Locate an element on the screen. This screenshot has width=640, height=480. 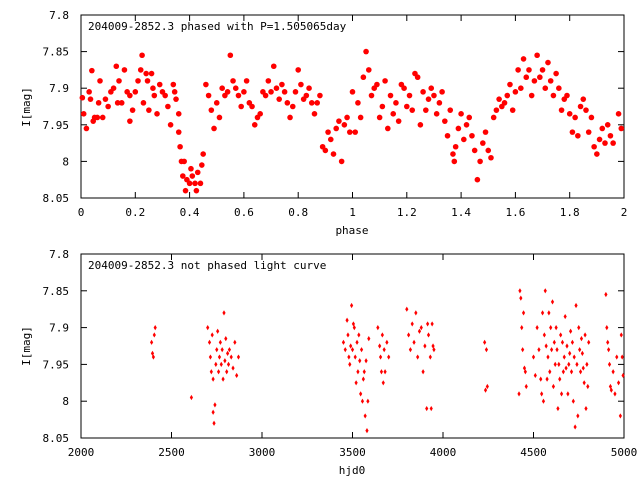
x-tick-label-phased: 1 is located at coordinates (352, 212).